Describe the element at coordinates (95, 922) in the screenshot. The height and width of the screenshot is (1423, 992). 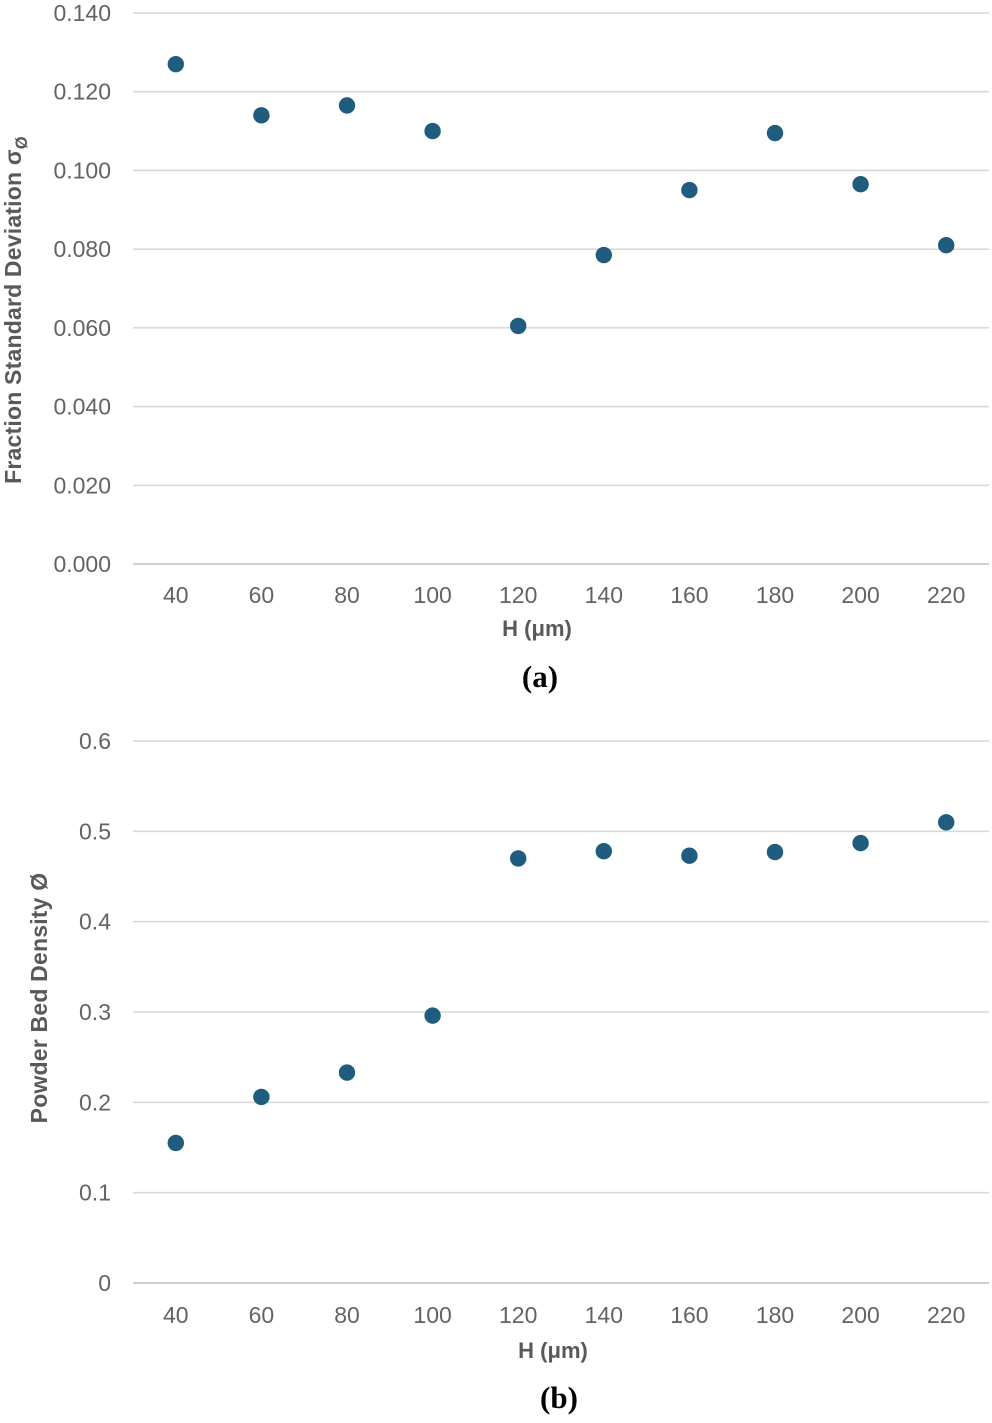
I see `y-tick-label: 0.4` at that location.